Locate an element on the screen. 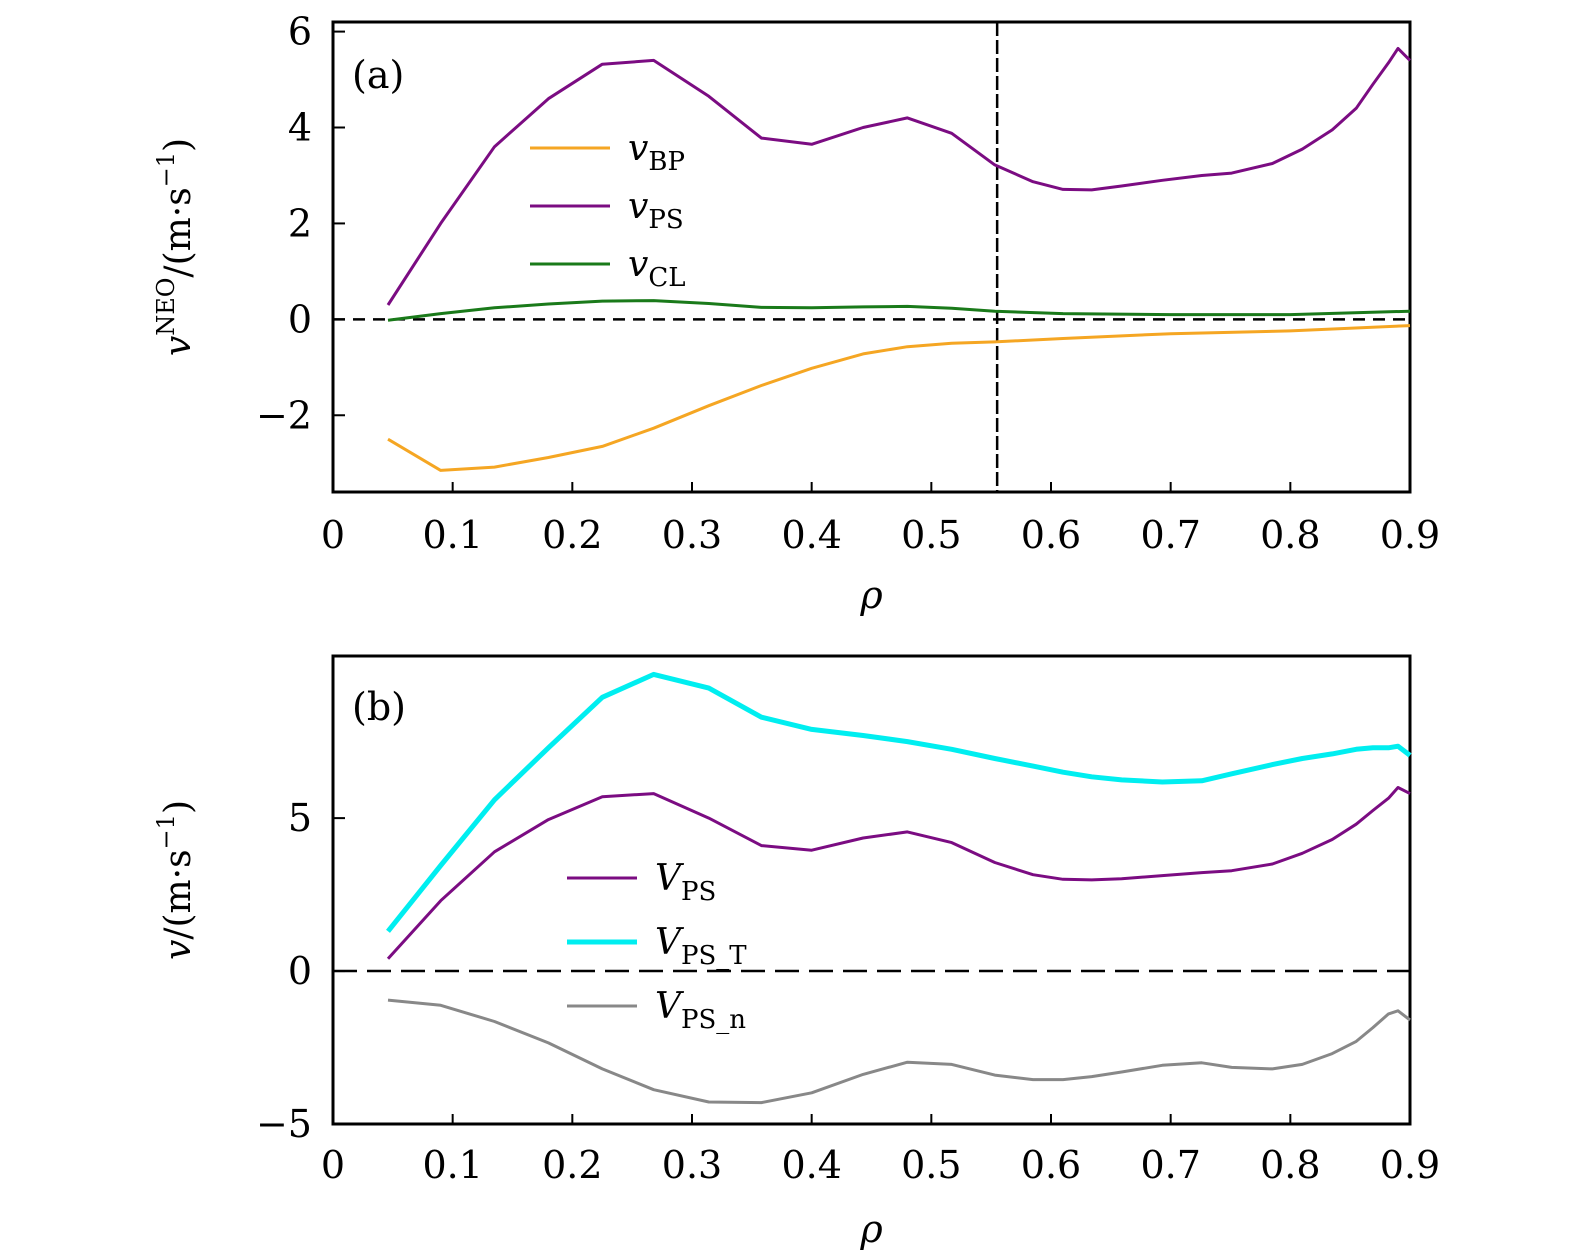 The width and height of the screenshot is (1575, 1260). y-tick-label: 6 is located at coordinates (300, 32).